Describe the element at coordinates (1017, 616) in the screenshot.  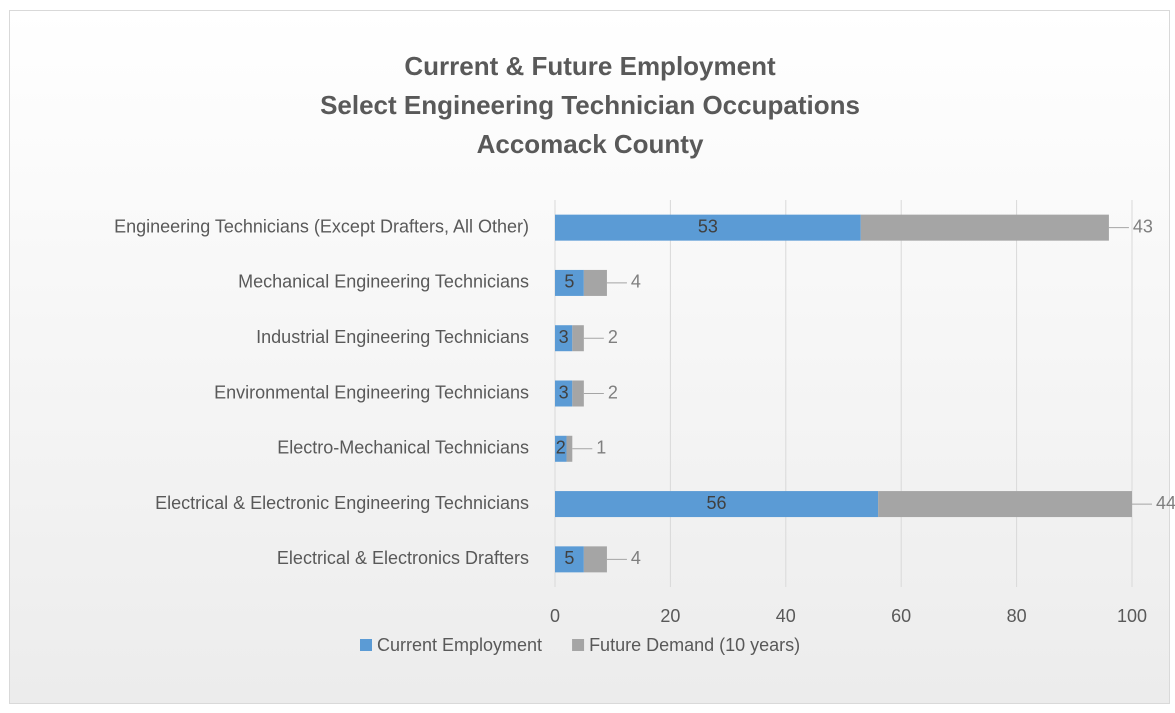
I see `x-tick-label: 80` at that location.